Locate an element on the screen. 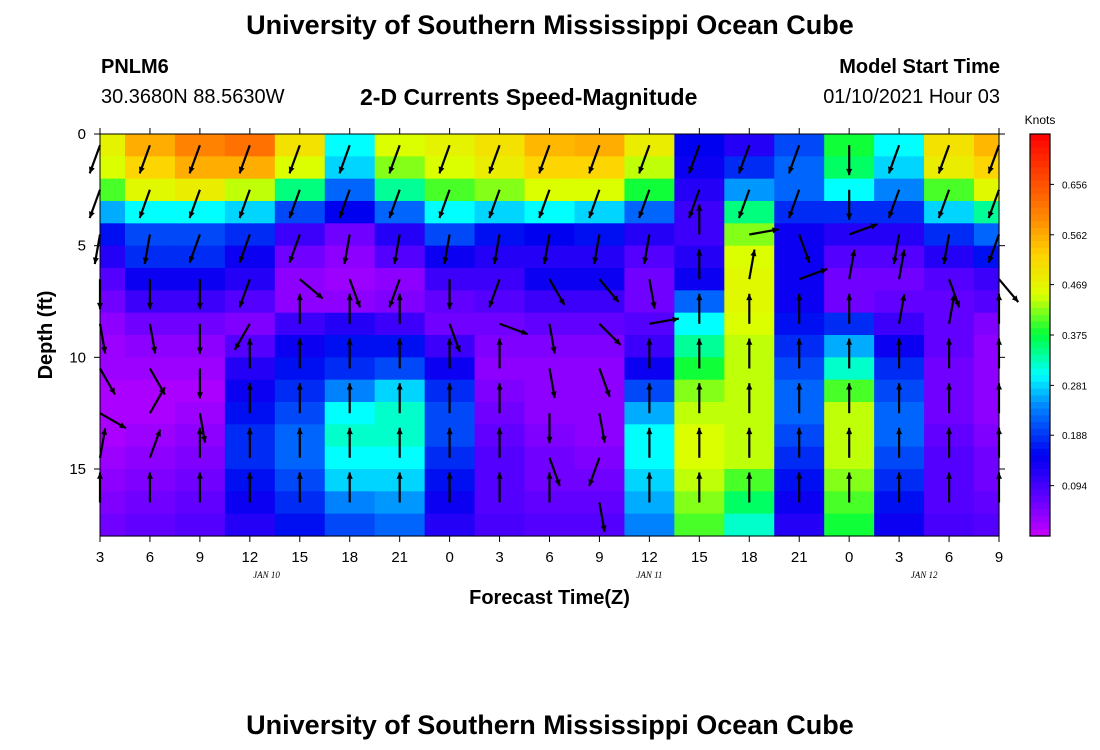 Image resolution: width=1100 pixels, height=750 pixels. x-tick-label: 18 is located at coordinates (349, 557).